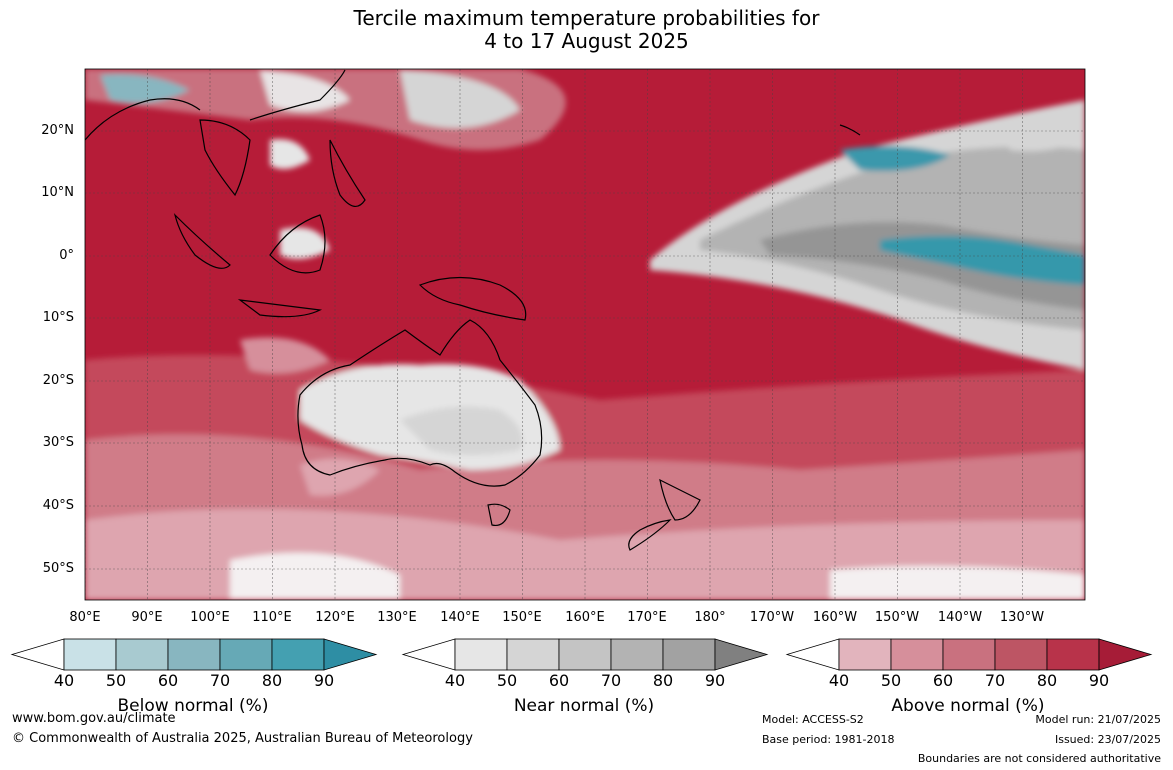 The width and height of the screenshot is (1173, 770). What do you see at coordinates (710, 617) in the screenshot?
I see `lon-label-180: 180°` at bounding box center [710, 617].